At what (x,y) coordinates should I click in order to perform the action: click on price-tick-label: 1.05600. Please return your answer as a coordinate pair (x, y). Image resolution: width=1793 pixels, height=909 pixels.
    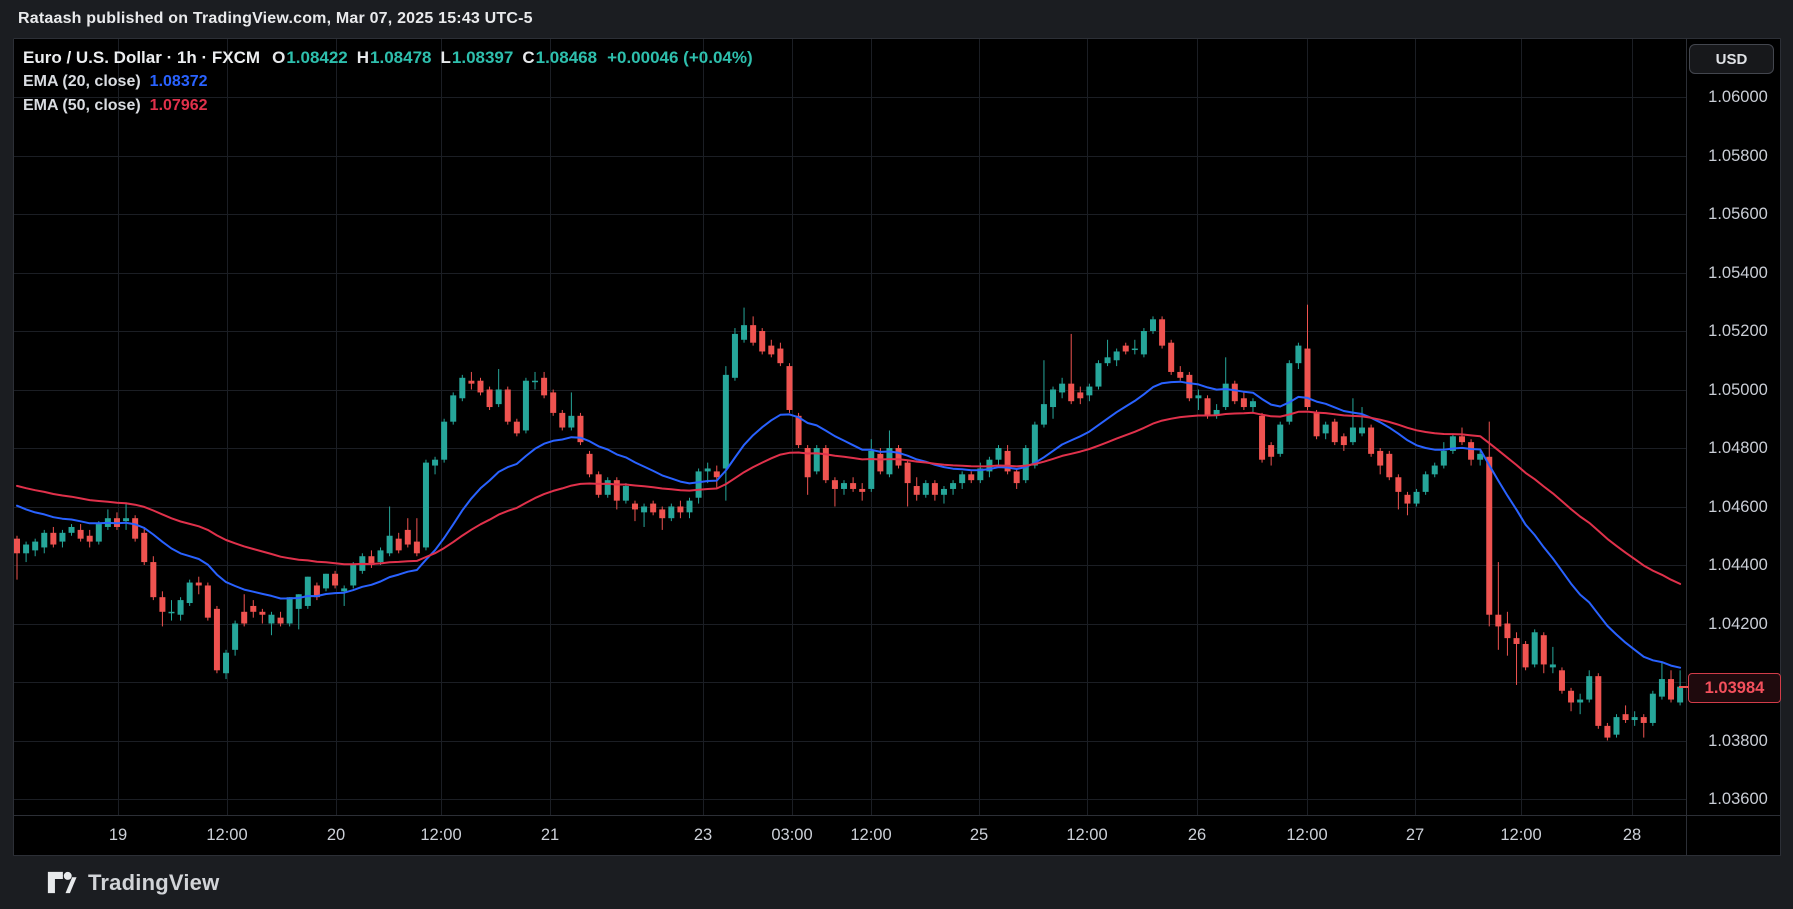
    Looking at the image, I should click on (1738, 214).